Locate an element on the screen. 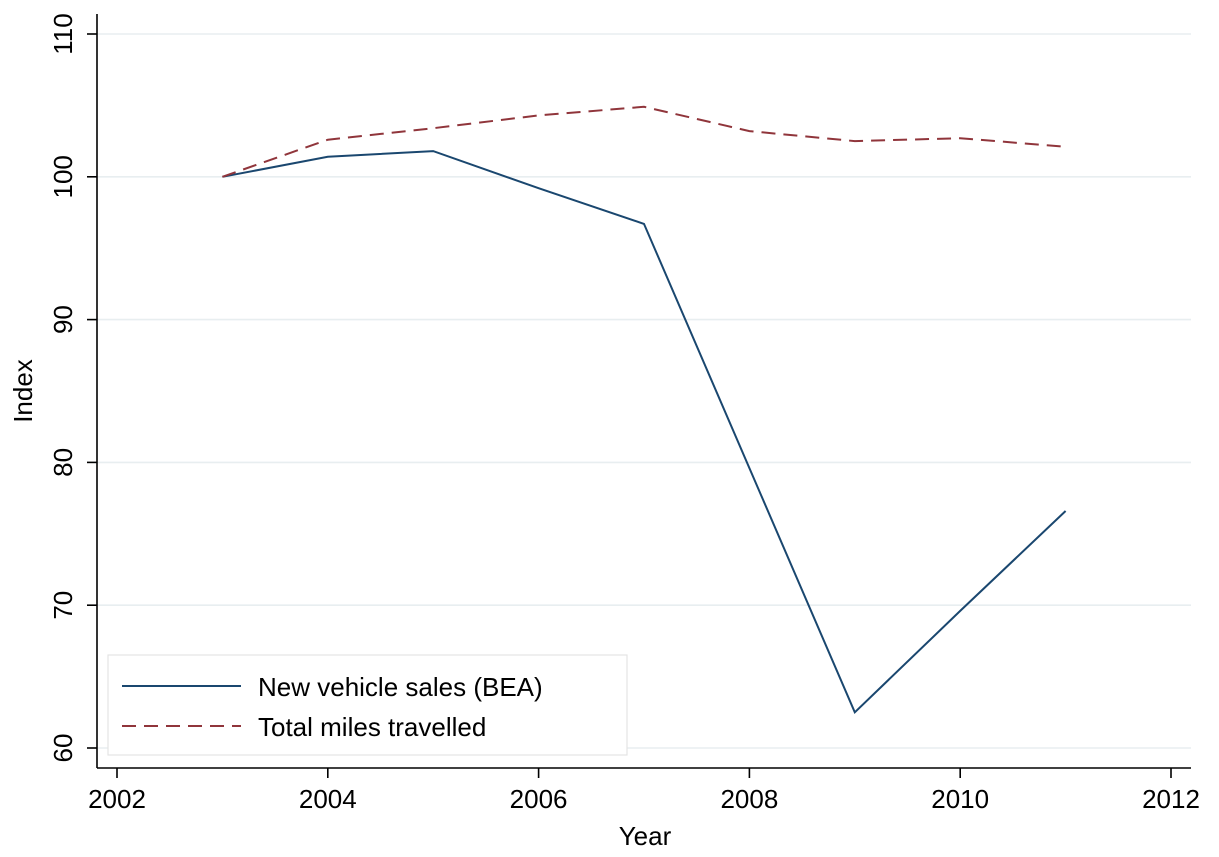 The image size is (1219, 857). y-tick-label-90: 90 is located at coordinates (63, 319).